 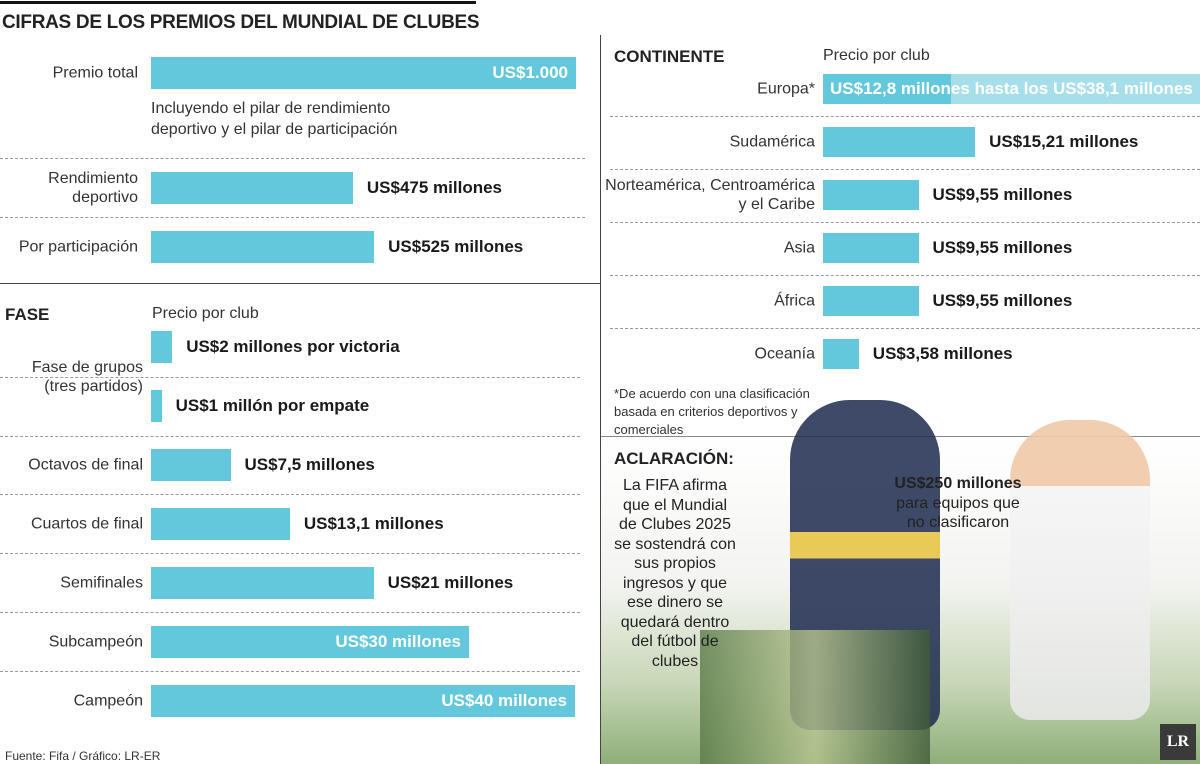 What do you see at coordinates (272, 405) in the screenshot?
I see `value-label: US$1 millón por empate` at bounding box center [272, 405].